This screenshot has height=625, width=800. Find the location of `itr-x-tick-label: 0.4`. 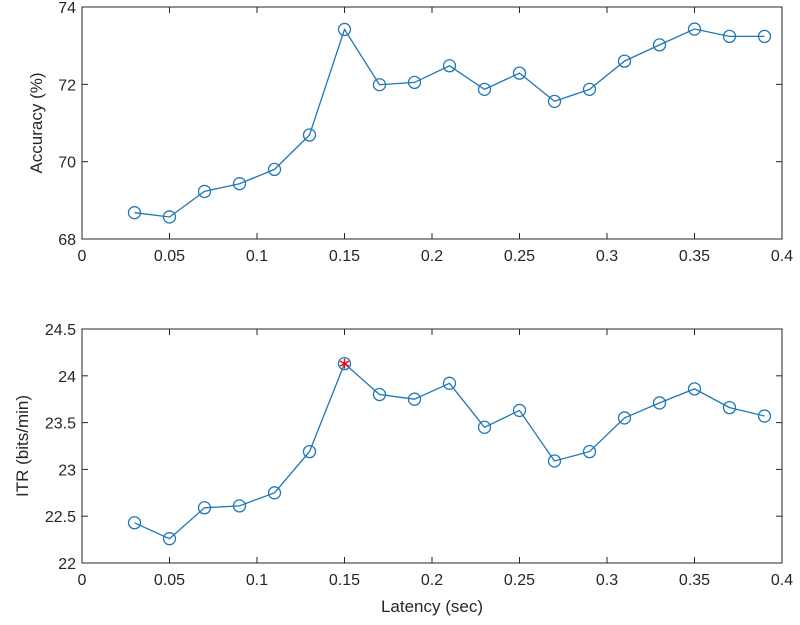

itr-x-tick-label: 0.4 is located at coordinates (782, 580).